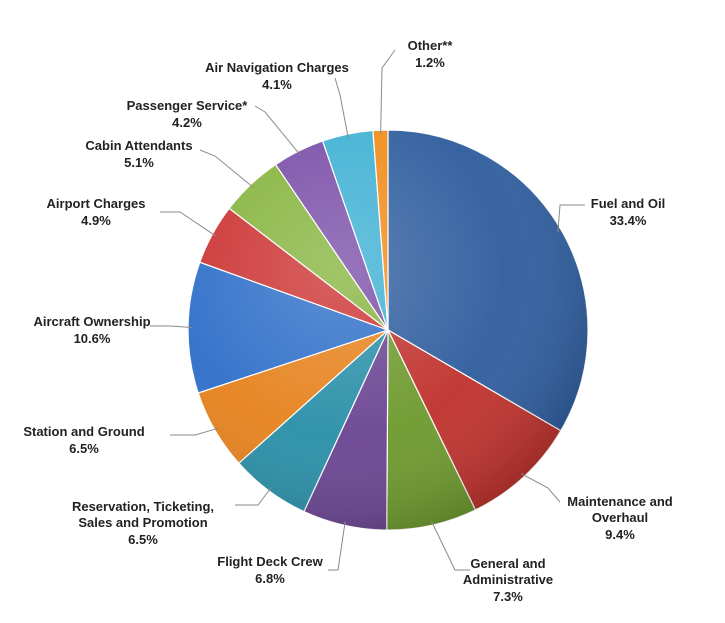  What do you see at coordinates (270, 578) in the screenshot?
I see `label-value-flight-deck-crew: 6.8%` at bounding box center [270, 578].